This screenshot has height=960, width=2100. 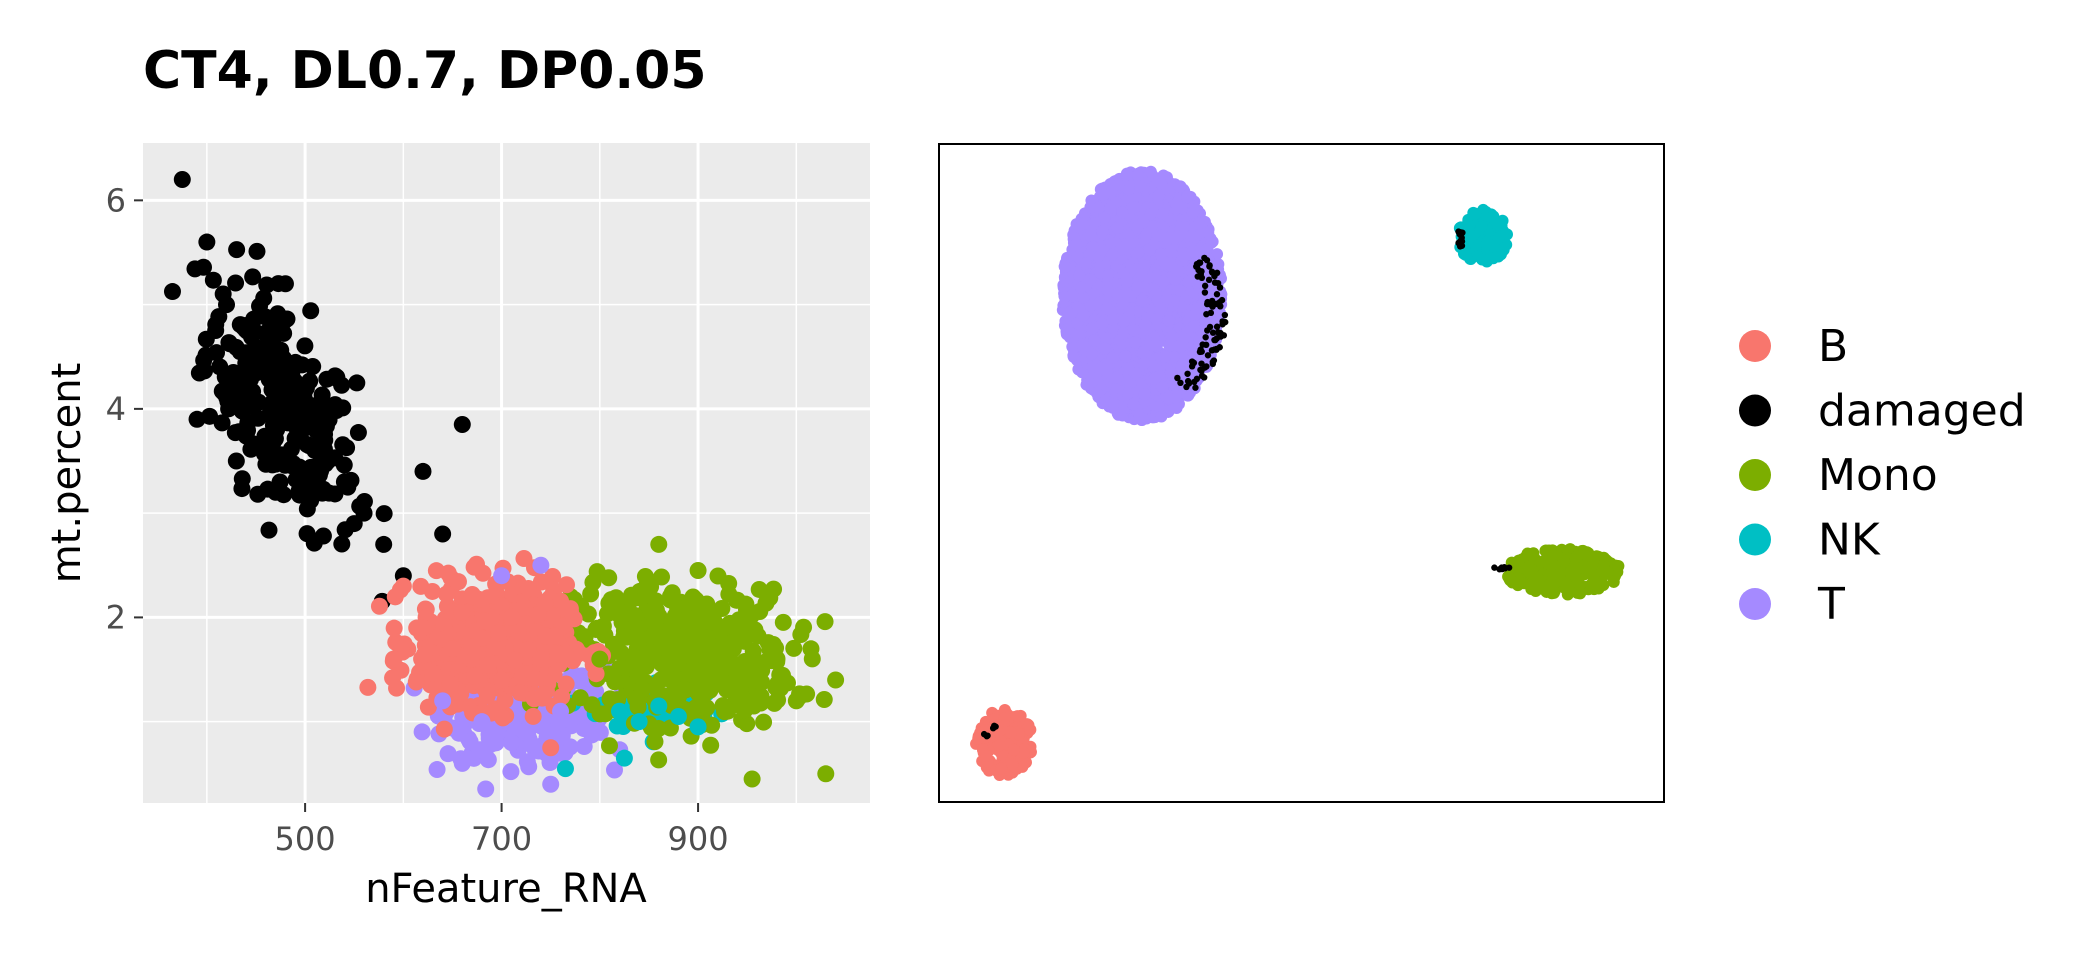 I want to click on y-tick-label: 2, so click(x=116, y=617).